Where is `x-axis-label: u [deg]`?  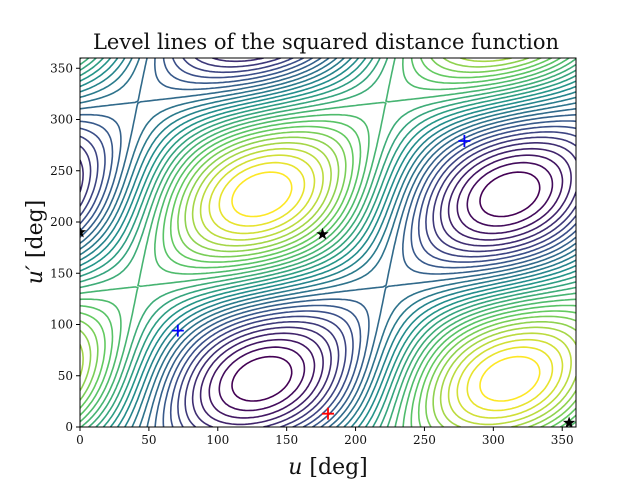 x-axis-label: u [deg] is located at coordinates (328, 467).